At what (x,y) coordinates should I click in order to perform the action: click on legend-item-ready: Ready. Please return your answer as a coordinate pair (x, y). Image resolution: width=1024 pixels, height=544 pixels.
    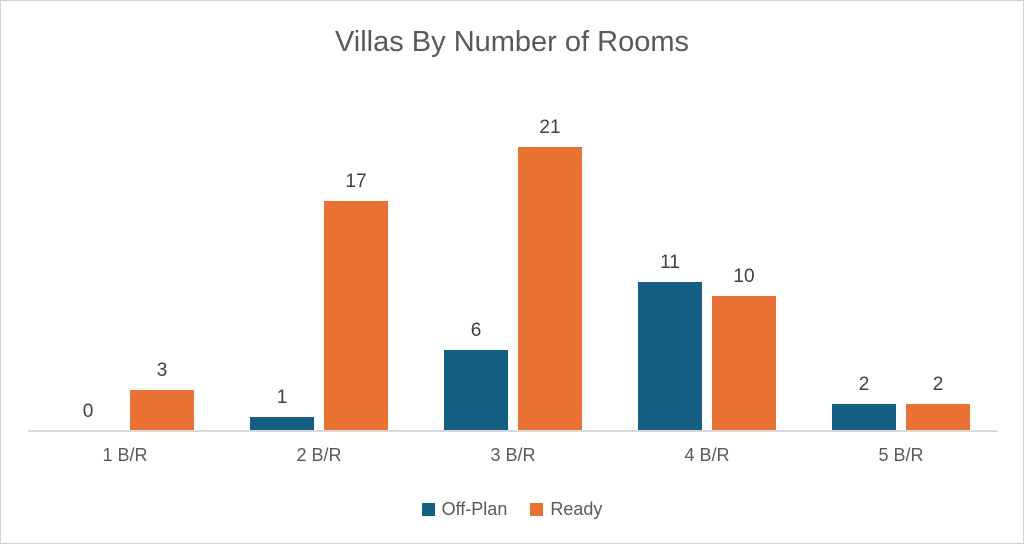
    Looking at the image, I should click on (566, 509).